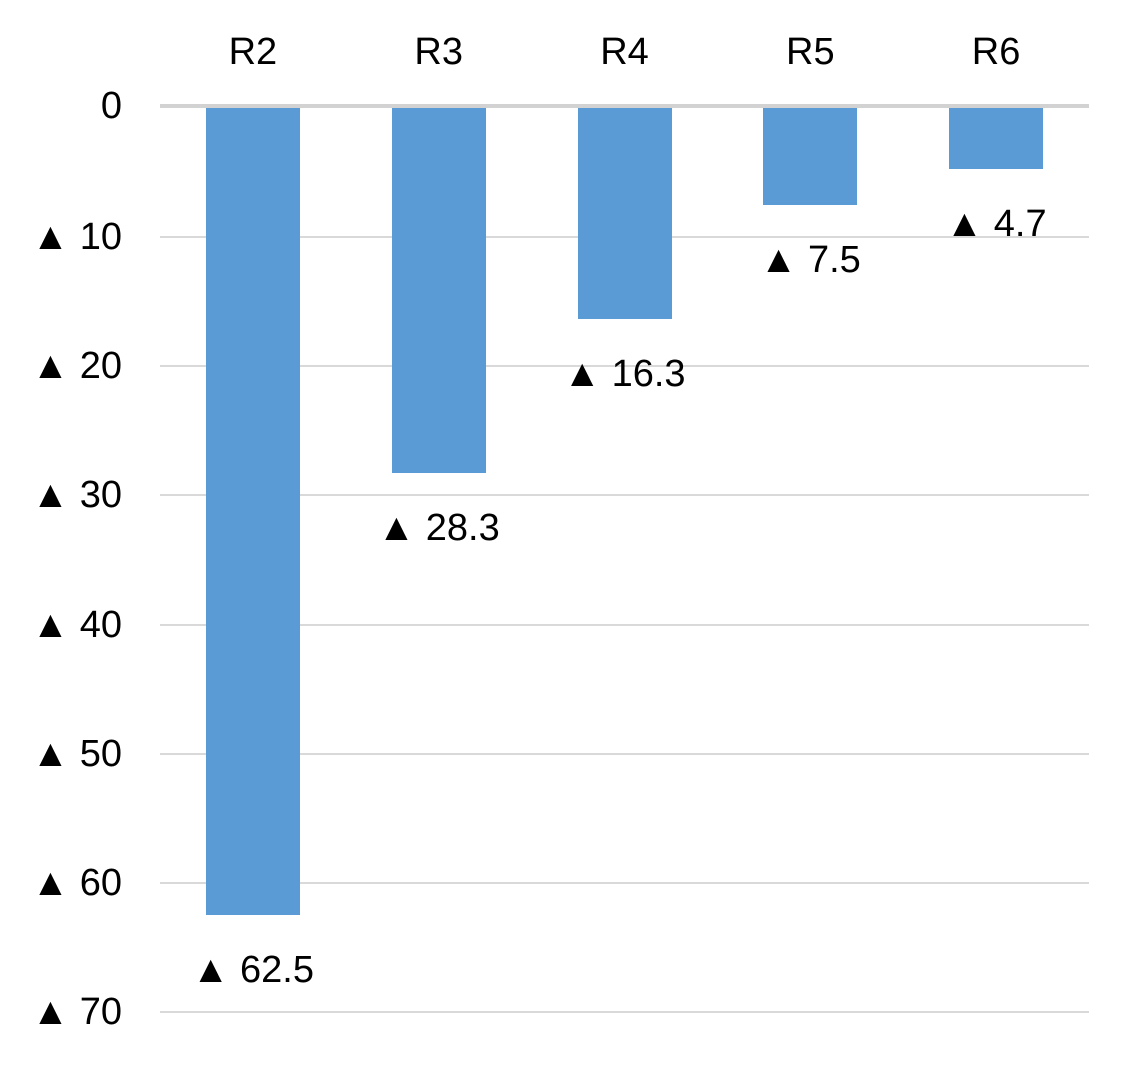 Image resolution: width=1140 pixels, height=1071 pixels. Describe the element at coordinates (76, 495) in the screenshot. I see `y-tick-label: ▲ 30` at that location.